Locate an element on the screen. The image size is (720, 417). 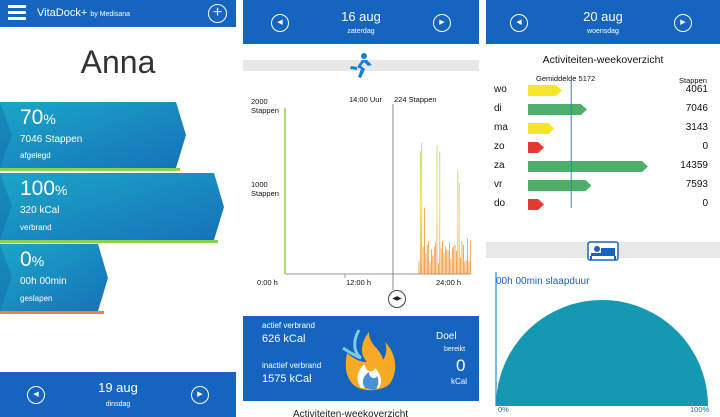
sleep-min-label: 0% is located at coordinates (503, 409).